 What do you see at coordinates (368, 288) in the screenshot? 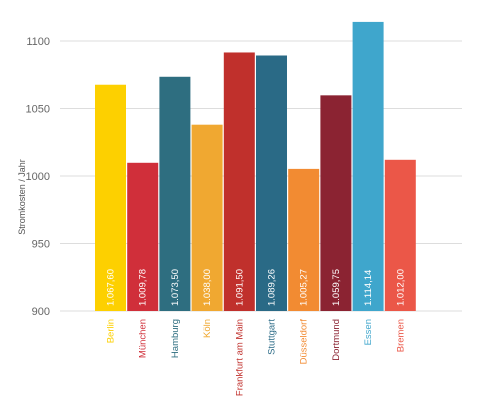
I see `bar-value-label: 1.114,14` at bounding box center [368, 288].